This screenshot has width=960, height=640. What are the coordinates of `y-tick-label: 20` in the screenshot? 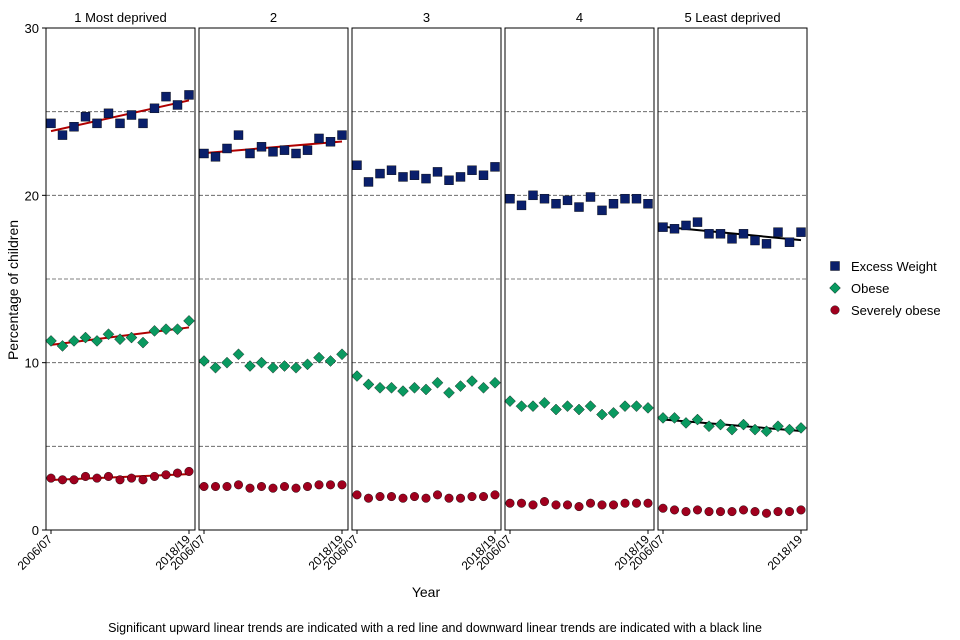 It's located at (32, 195).